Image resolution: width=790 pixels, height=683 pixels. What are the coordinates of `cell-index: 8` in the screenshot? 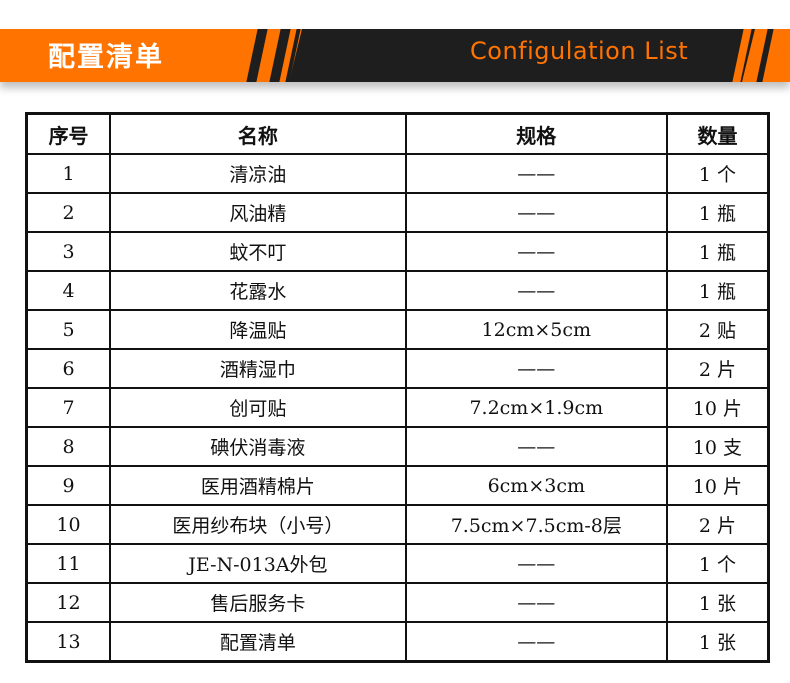 It's located at (68, 446).